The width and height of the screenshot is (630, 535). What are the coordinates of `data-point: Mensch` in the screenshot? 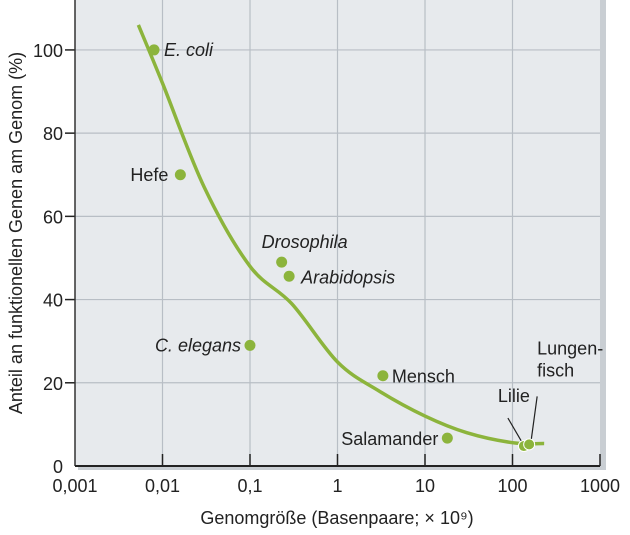 It's located at (416, 377).